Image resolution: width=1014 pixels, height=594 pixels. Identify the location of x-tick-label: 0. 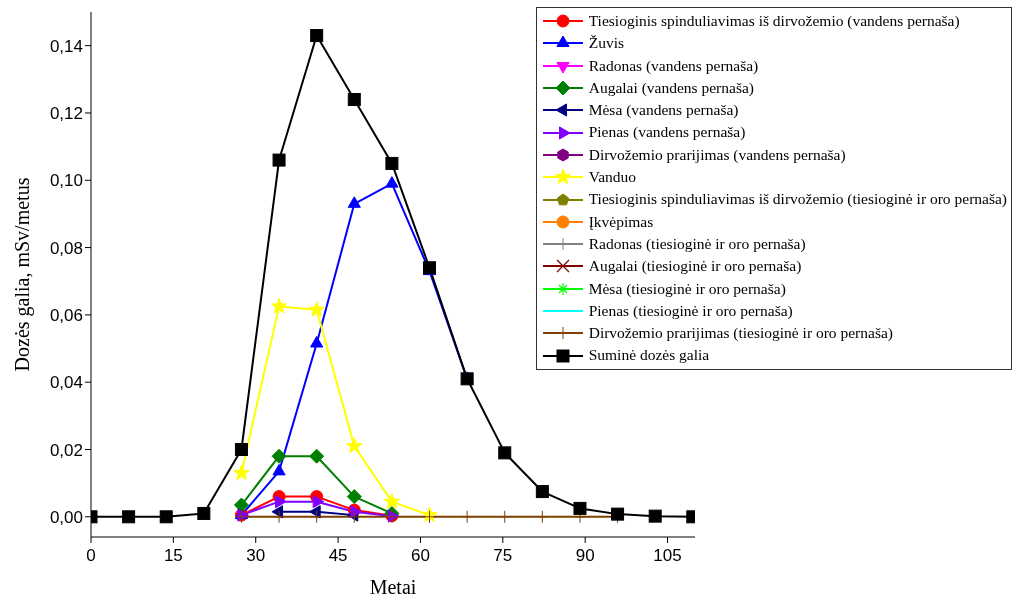
(91, 555).